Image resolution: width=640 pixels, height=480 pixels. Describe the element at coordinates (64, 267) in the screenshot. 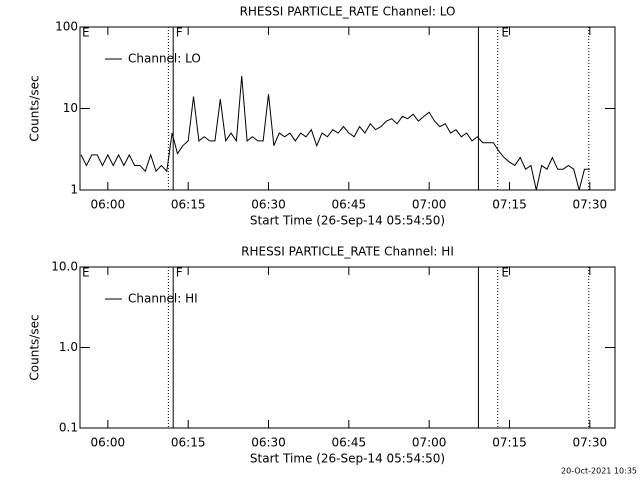

I see `y-tick-label: 10.0` at that location.